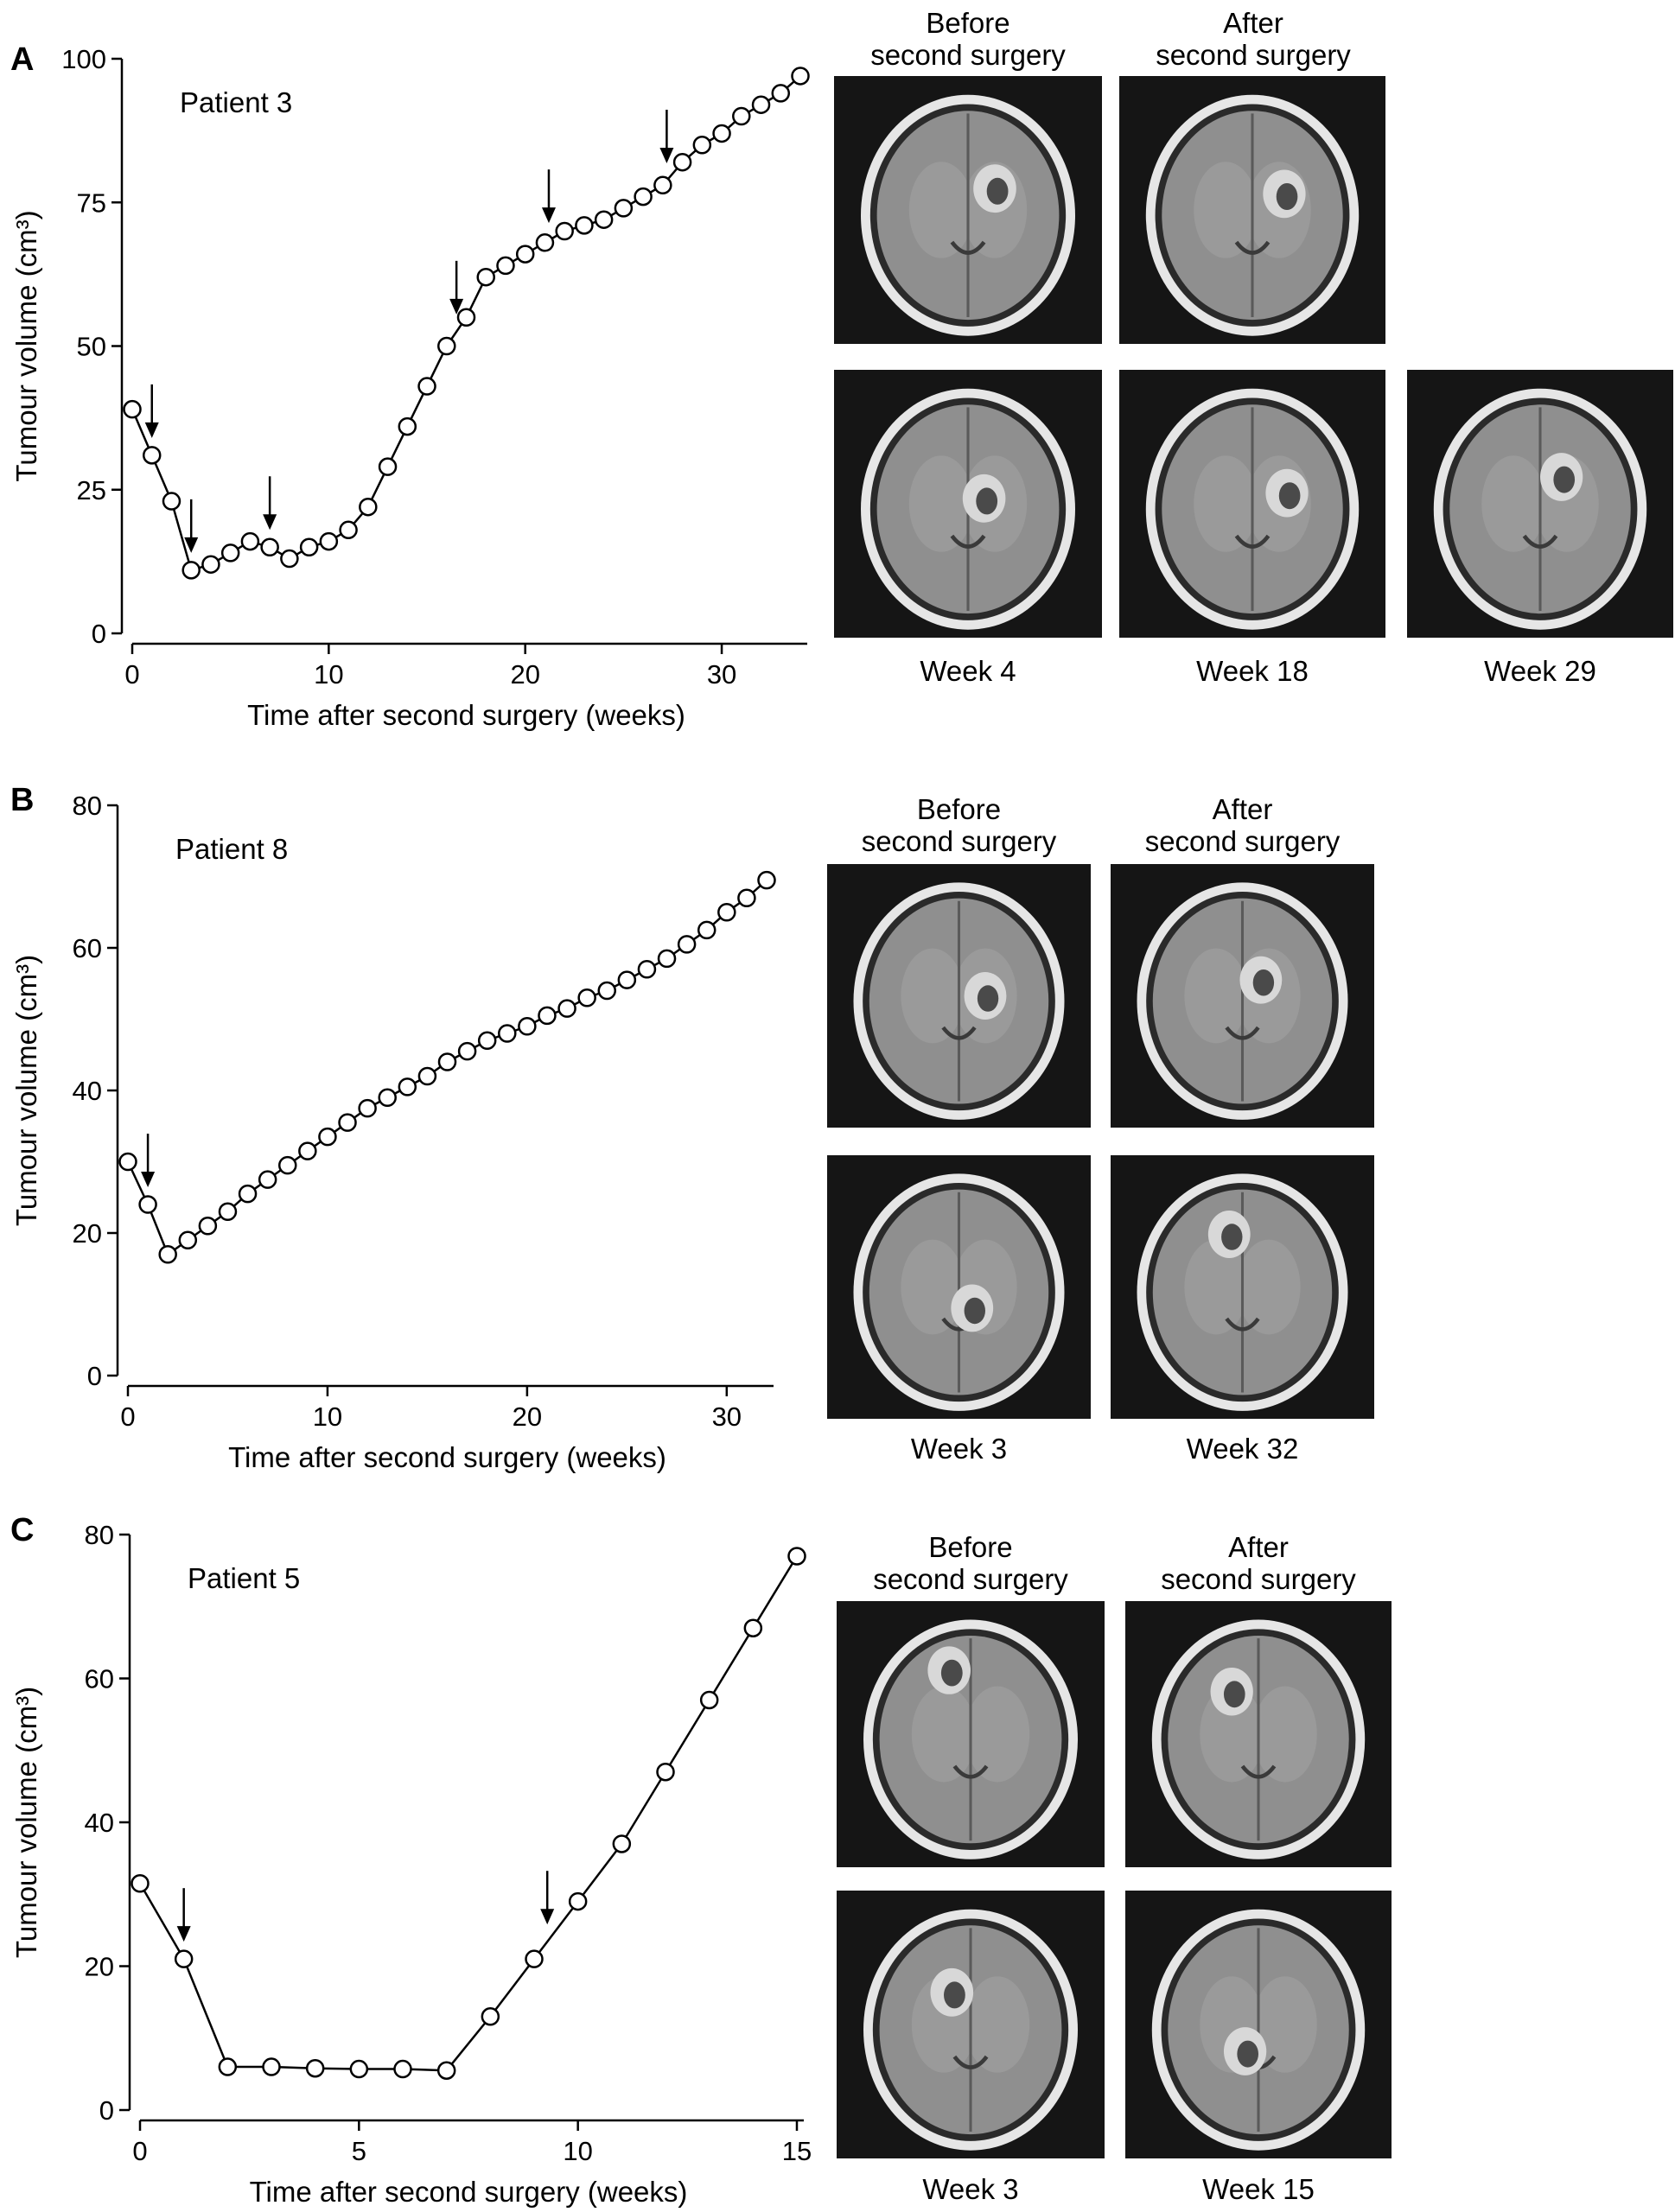  What do you see at coordinates (968, 671) in the screenshot?
I see `caption-week-4: Week 4` at bounding box center [968, 671].